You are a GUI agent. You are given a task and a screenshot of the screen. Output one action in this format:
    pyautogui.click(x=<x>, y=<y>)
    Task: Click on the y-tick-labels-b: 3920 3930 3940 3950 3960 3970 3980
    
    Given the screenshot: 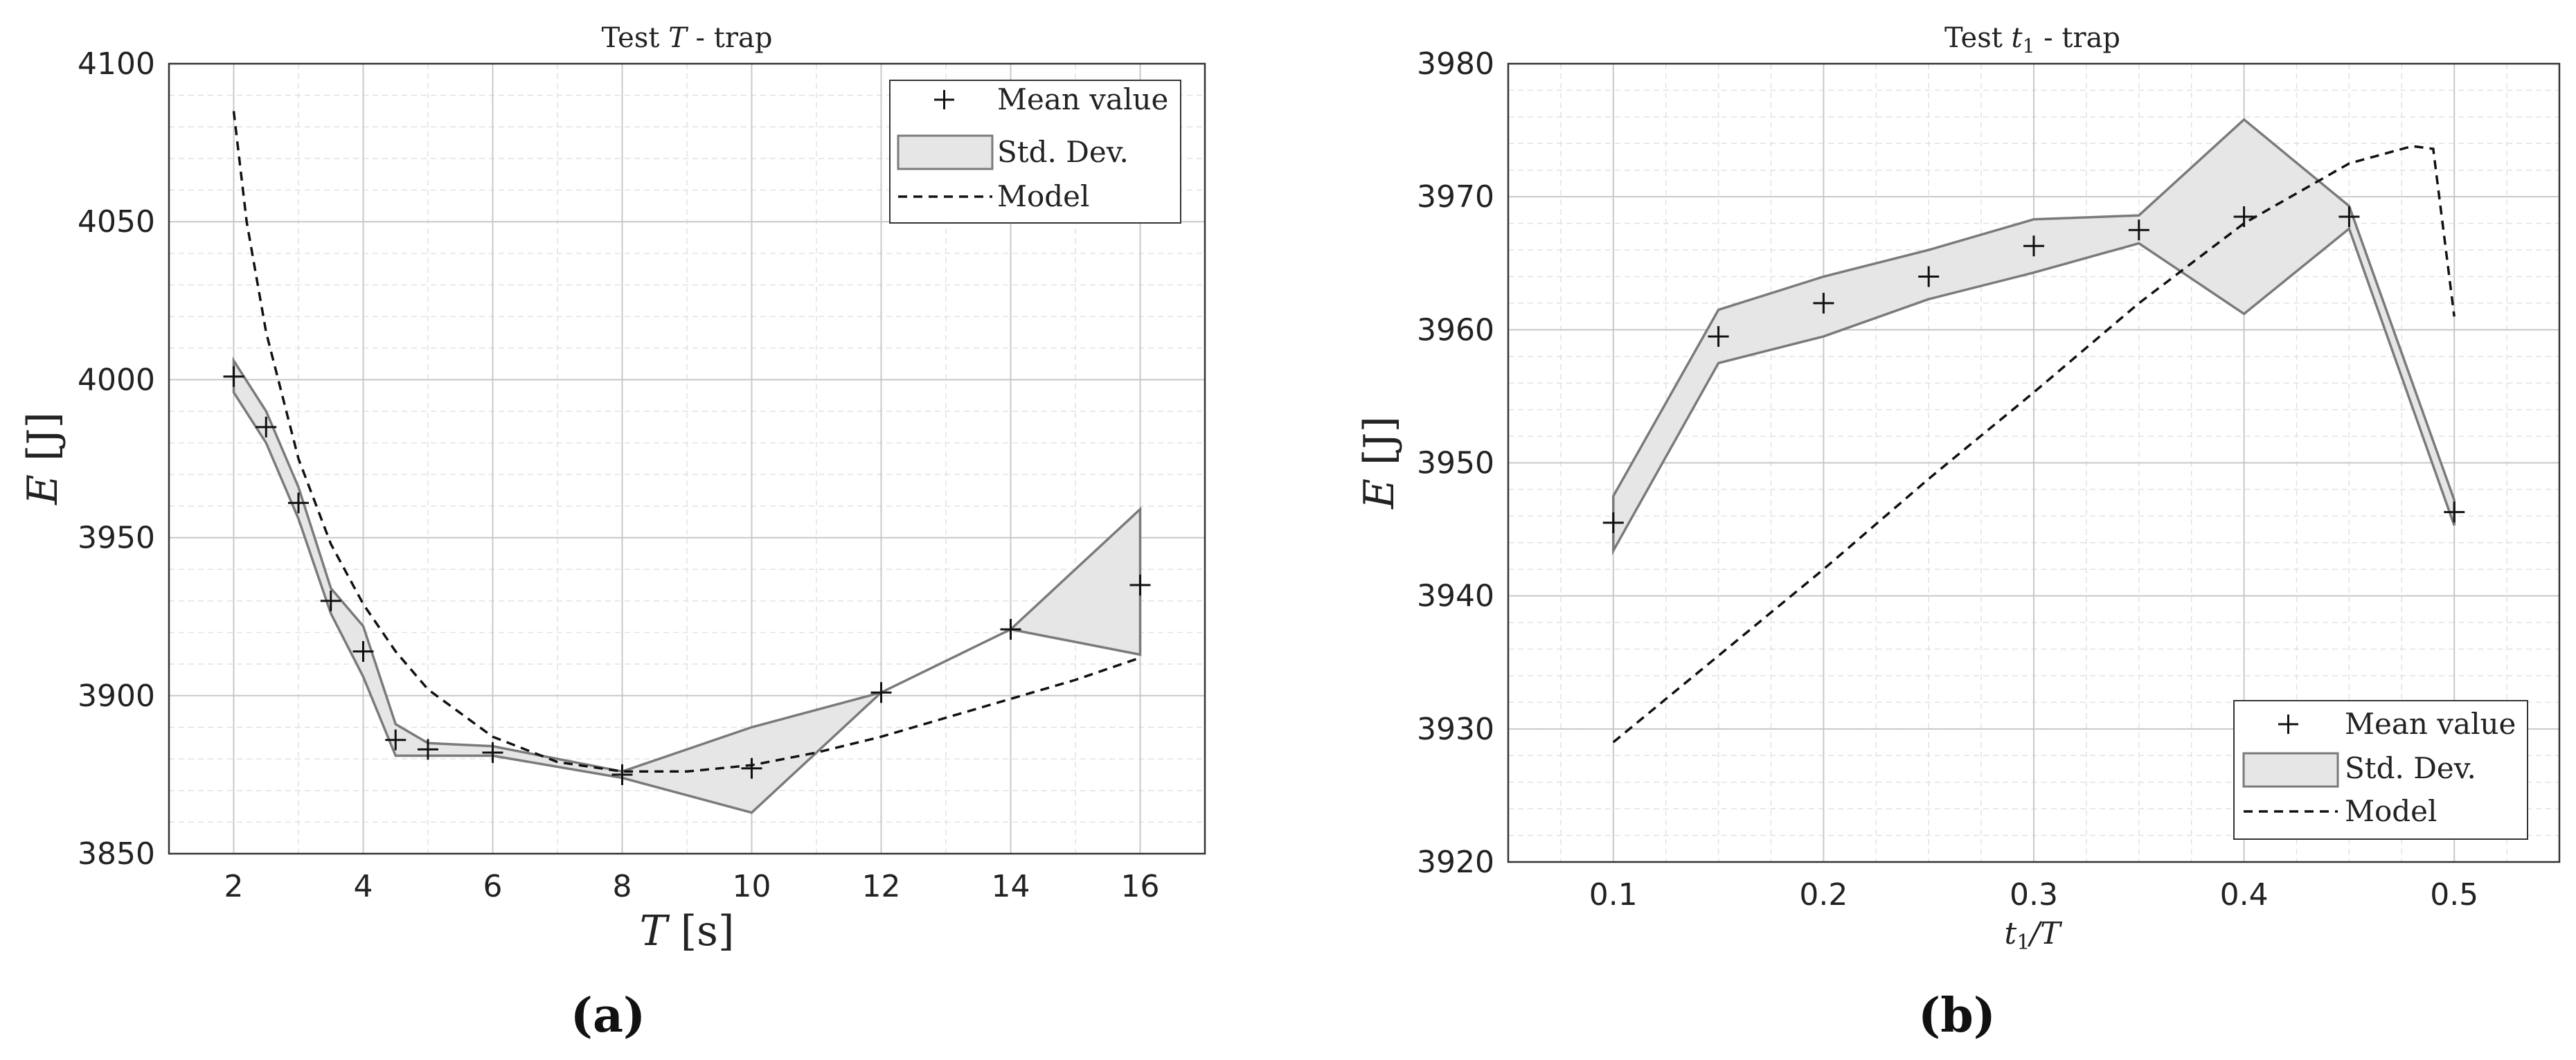 What is the action you would take?
    pyautogui.click(x=1455, y=463)
    